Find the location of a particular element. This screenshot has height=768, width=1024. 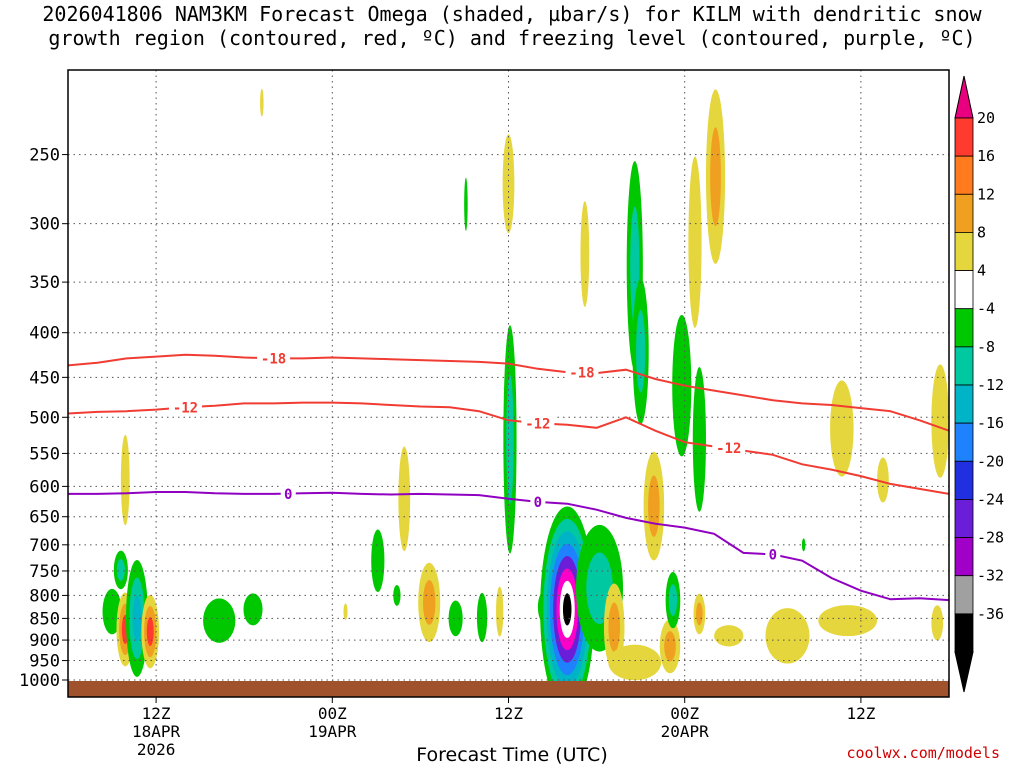

y-tick-label-700: 700 is located at coordinates (44, 546).